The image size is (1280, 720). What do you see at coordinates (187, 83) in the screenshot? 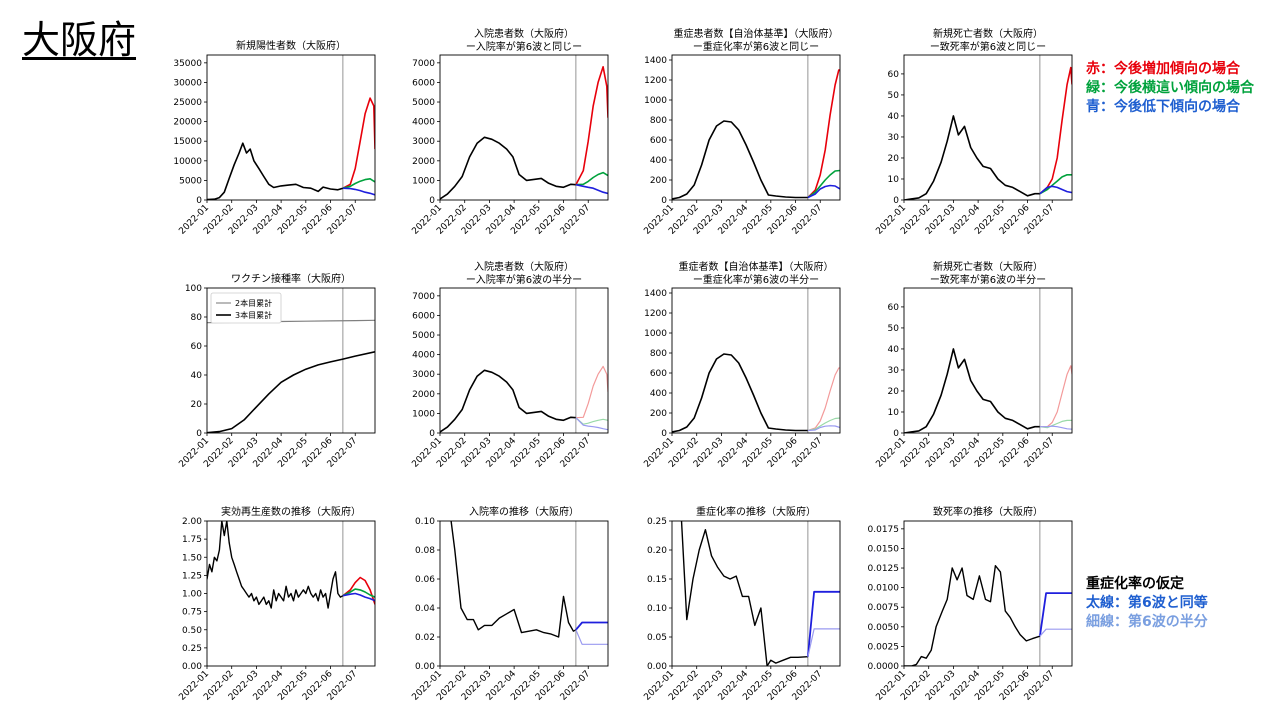
I see `y-tick-label: 30000` at bounding box center [187, 83].